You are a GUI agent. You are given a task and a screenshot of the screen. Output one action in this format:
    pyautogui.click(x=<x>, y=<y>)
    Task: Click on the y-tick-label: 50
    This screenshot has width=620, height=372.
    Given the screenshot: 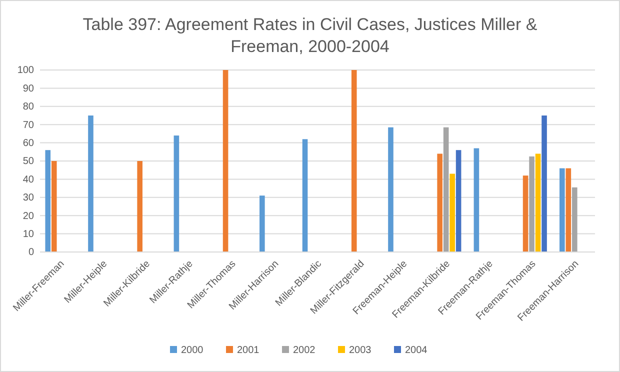 What is the action you would take?
    pyautogui.click(x=28, y=162)
    